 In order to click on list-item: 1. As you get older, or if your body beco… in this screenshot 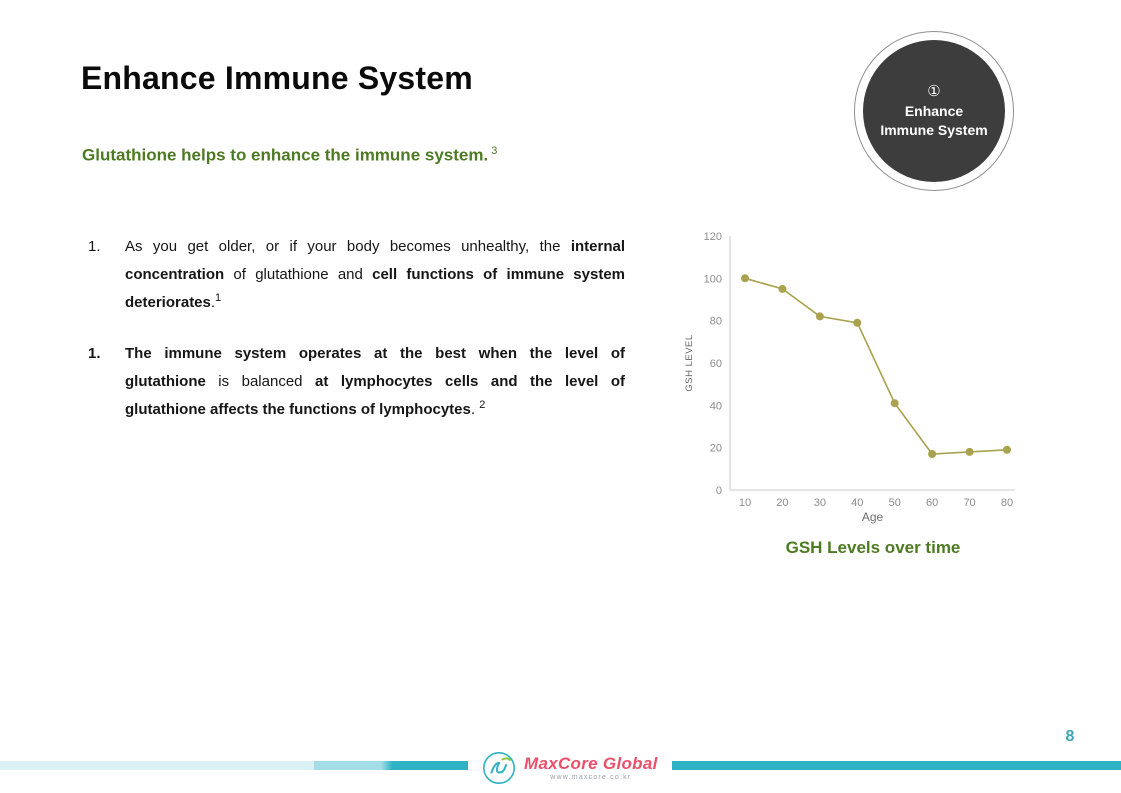, I will do `click(360, 275)`.